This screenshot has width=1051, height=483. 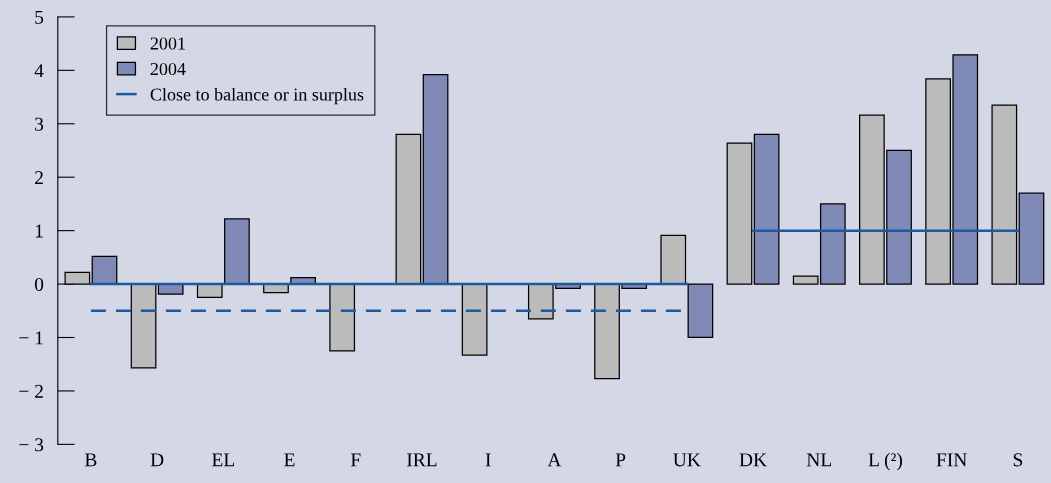 What do you see at coordinates (488, 460) in the screenshot?
I see `x-tick-label: I` at bounding box center [488, 460].